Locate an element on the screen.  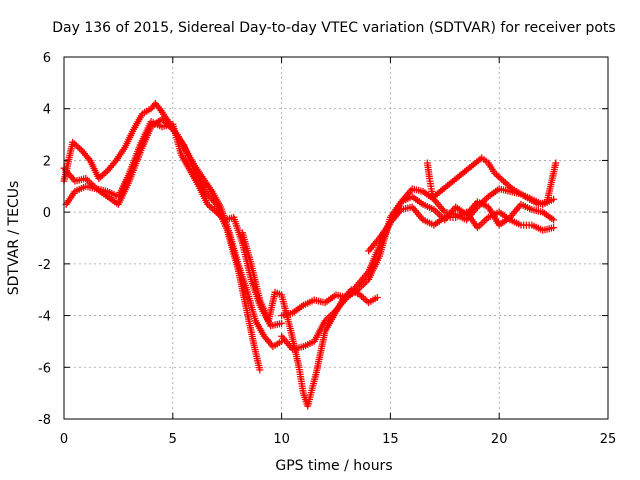
y-tick-label: -6 is located at coordinates (44, 368).